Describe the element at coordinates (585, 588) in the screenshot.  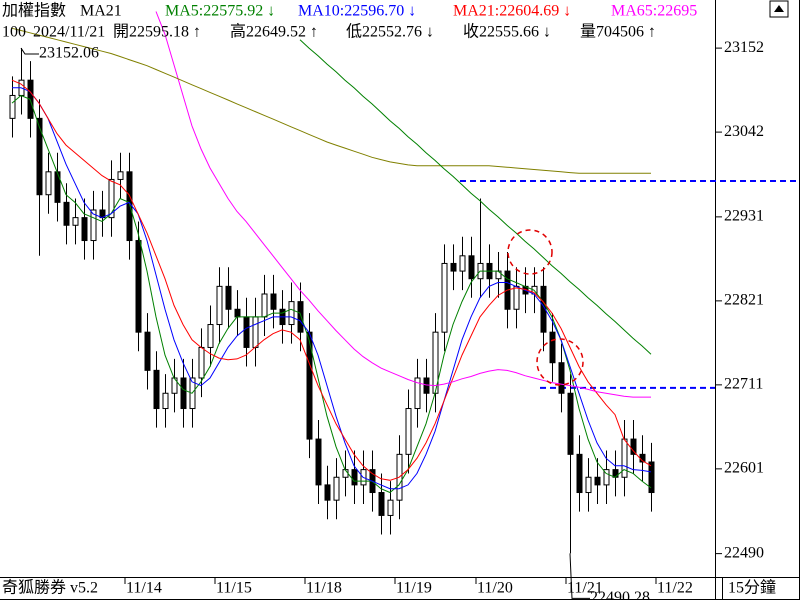
I see `x-tick-label: 11/21` at that location.